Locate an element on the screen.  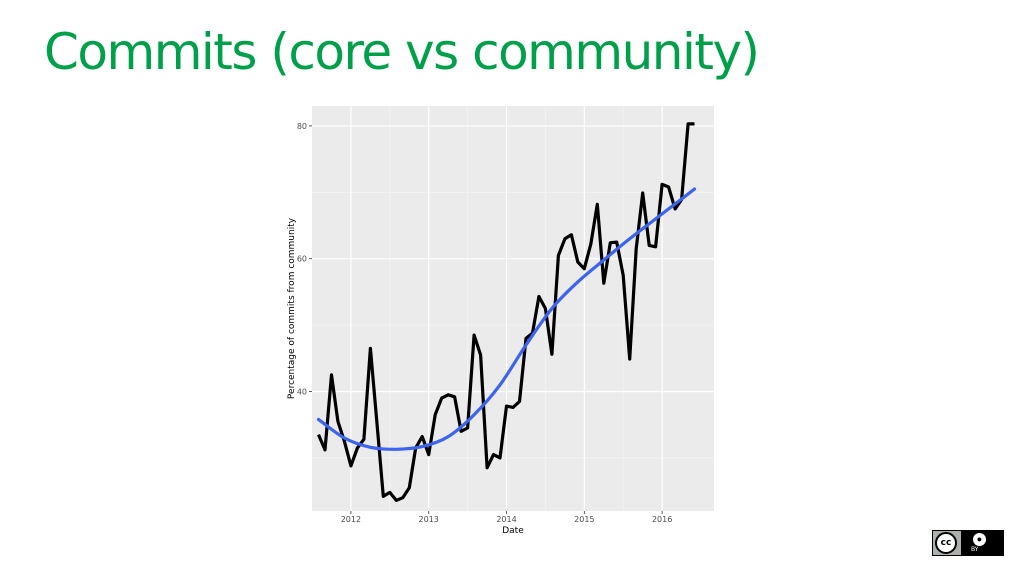
x-tick-label: 2013 is located at coordinates (429, 519).